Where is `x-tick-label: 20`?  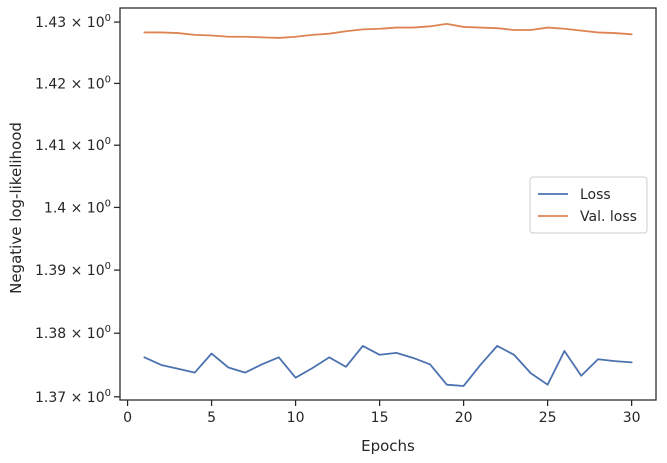
x-tick-label: 20 is located at coordinates (464, 418).